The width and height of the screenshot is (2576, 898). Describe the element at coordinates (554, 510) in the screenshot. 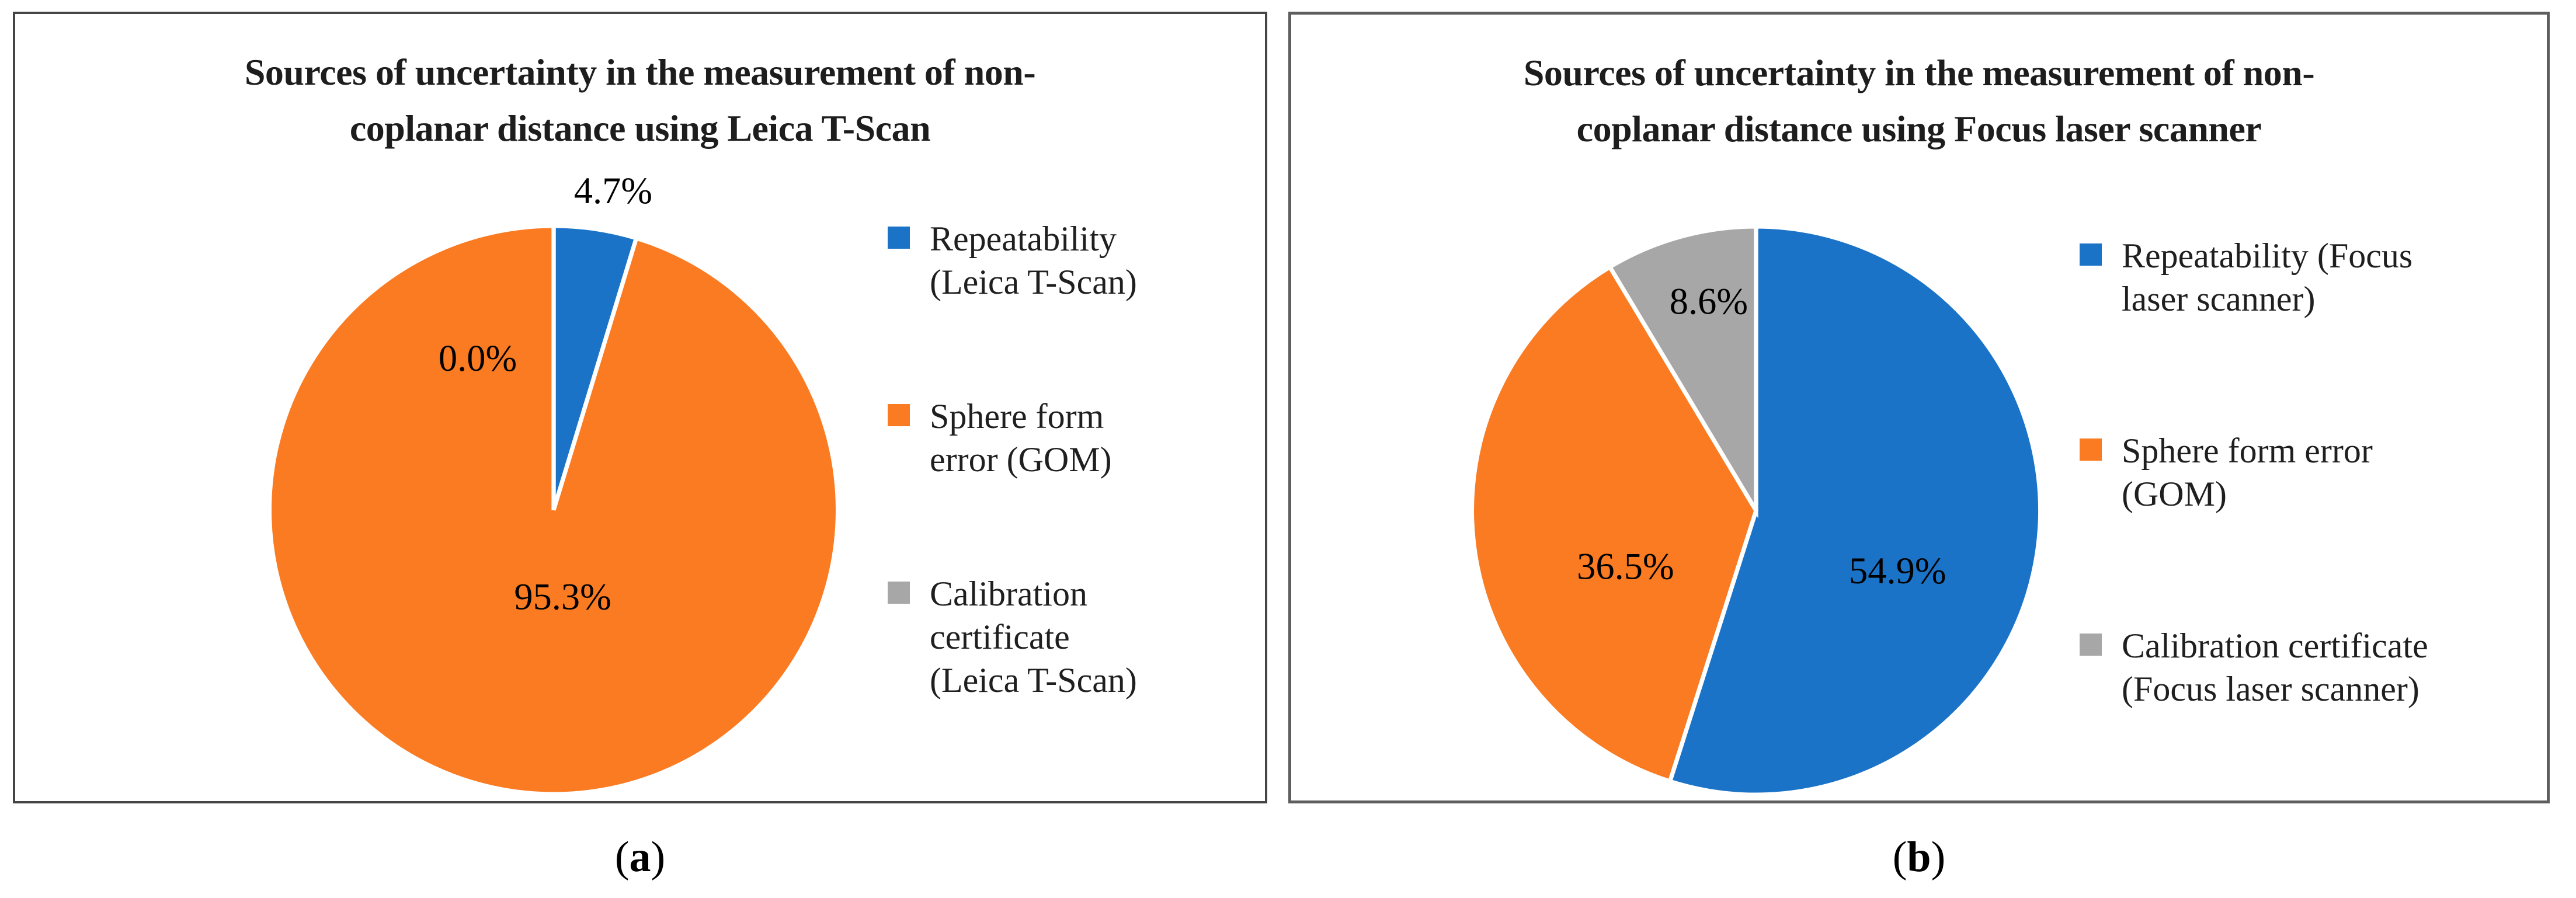

I see `pie-slice-sphere-form-error-gom-` at that location.